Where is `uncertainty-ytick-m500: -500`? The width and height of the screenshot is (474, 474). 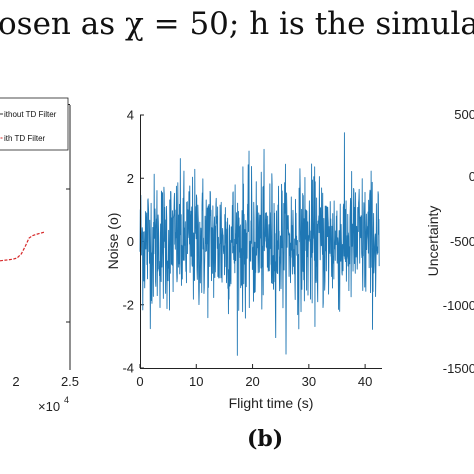
uncertainty-ytick-m500: -500 is located at coordinates (462, 241).